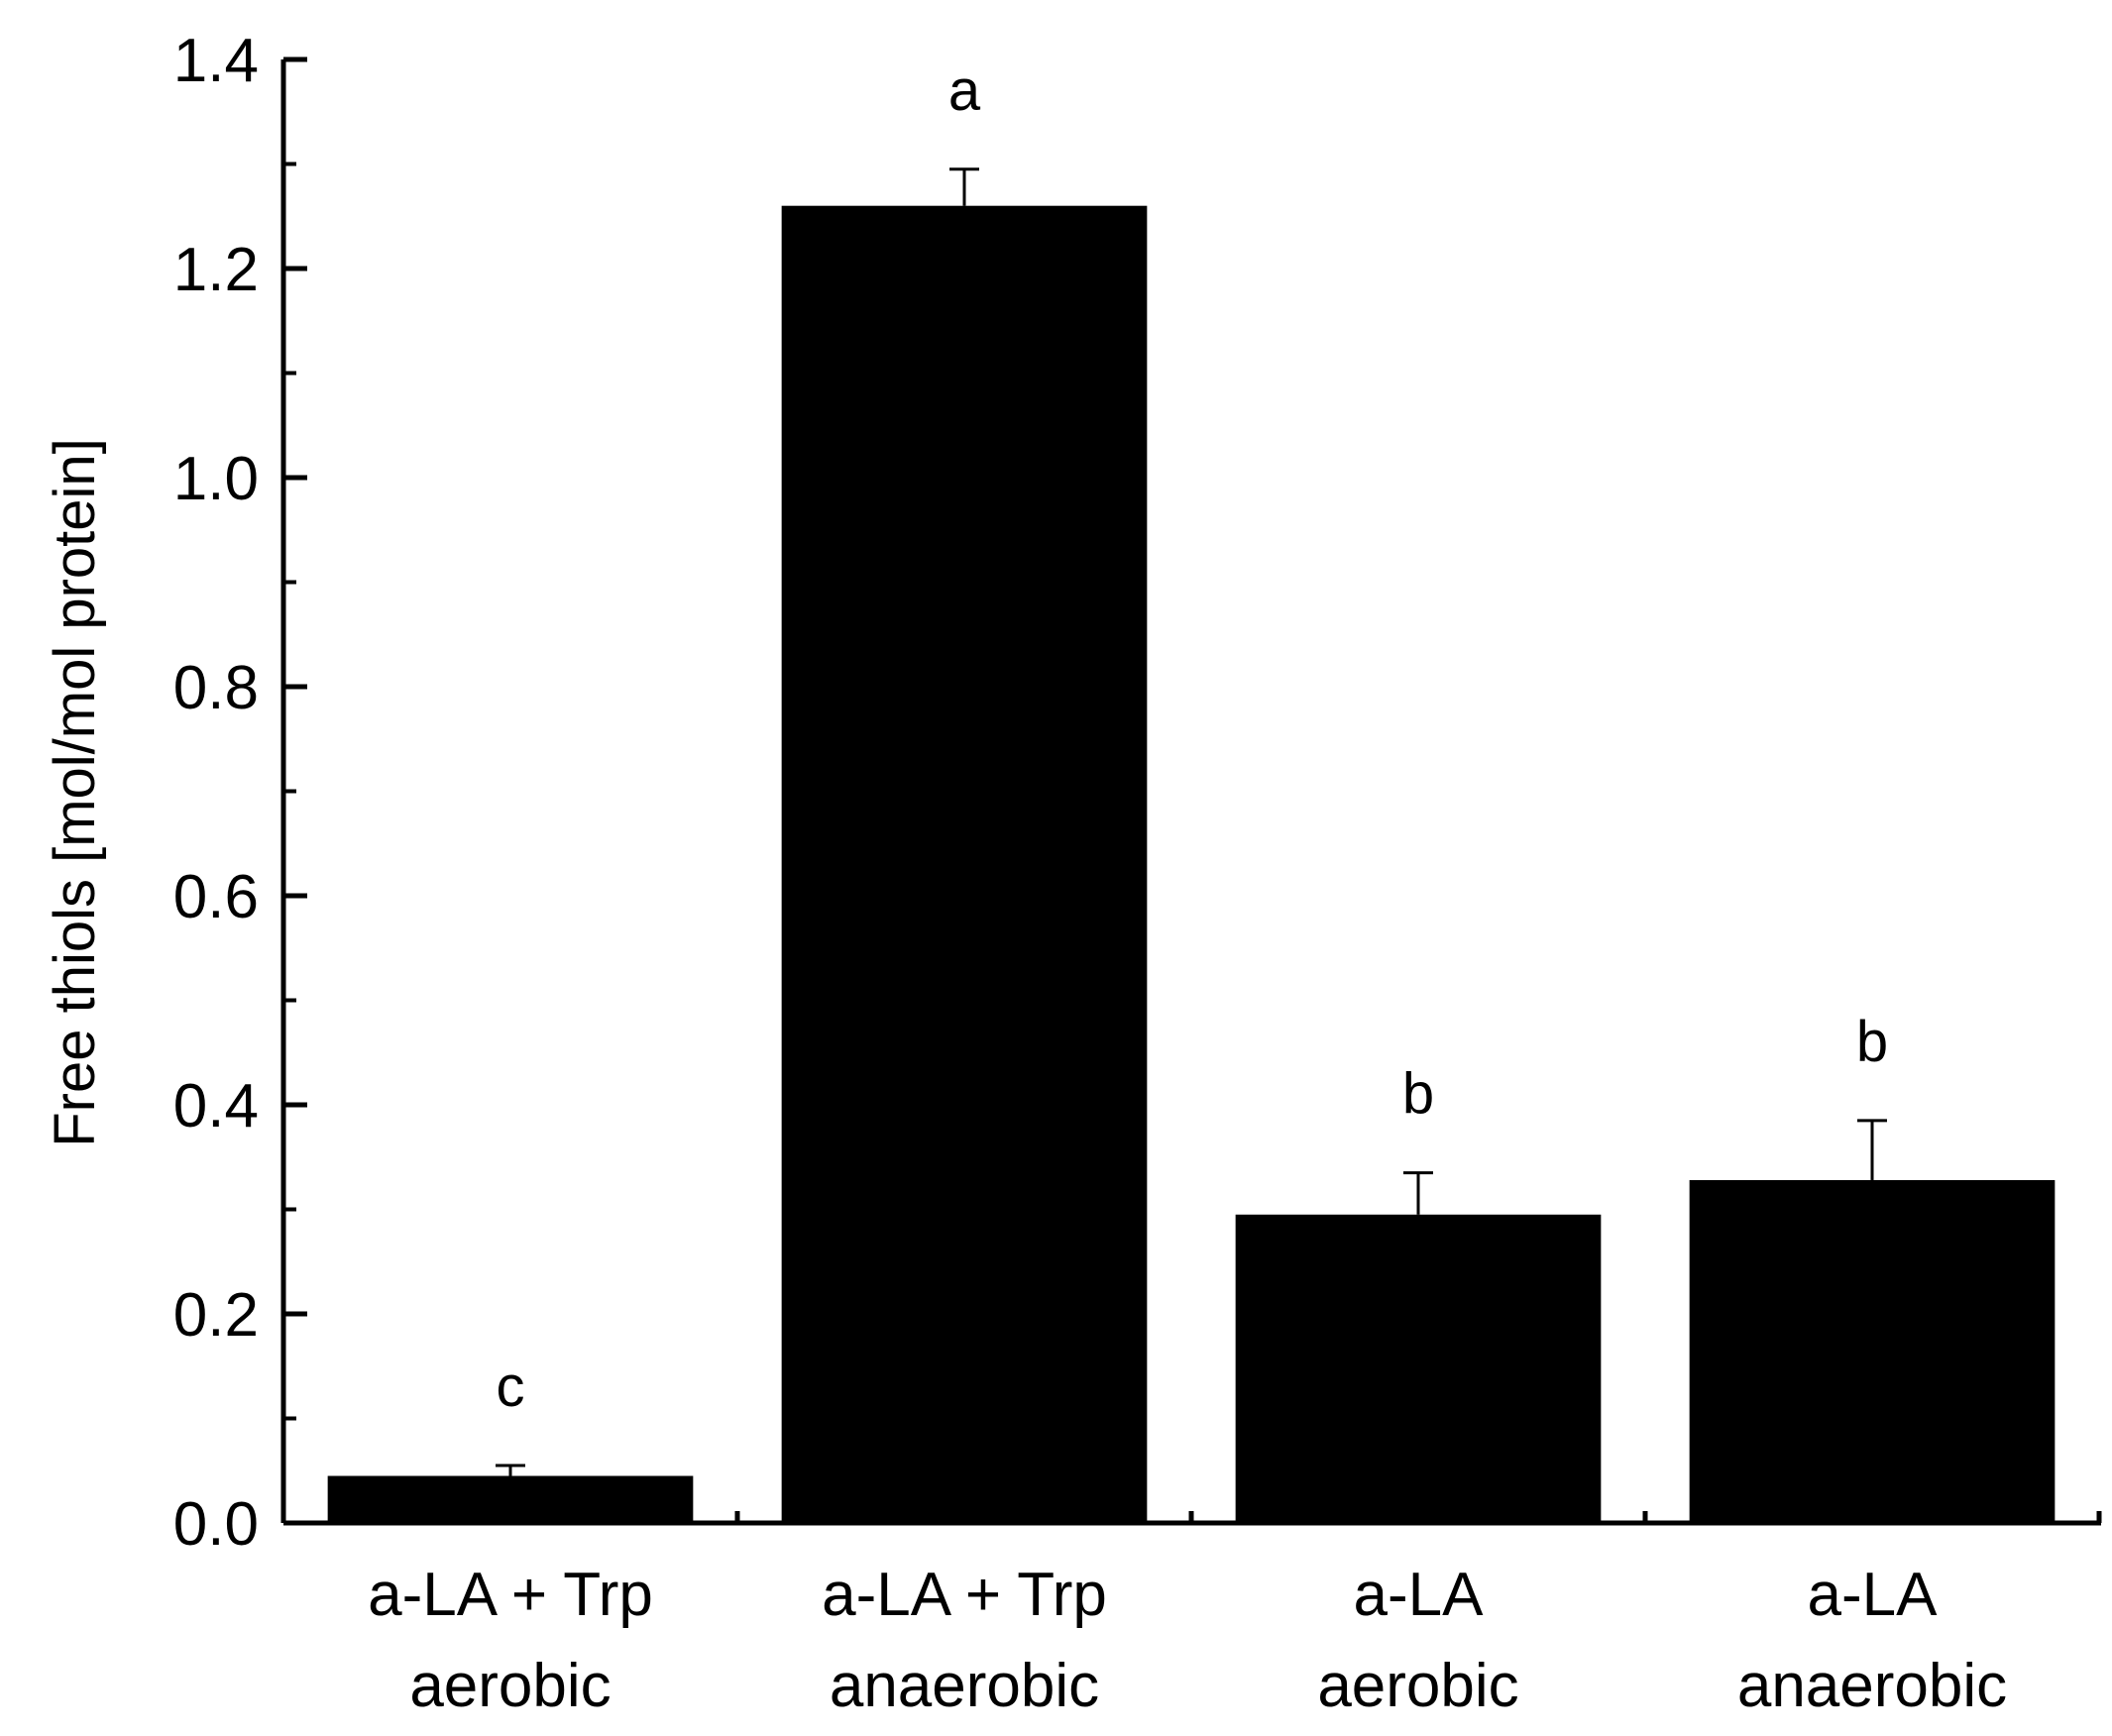 Image resolution: width=2112 pixels, height=1736 pixels. I want to click on y-ticks-group: 0.0 0.2 0.4 0.6 0.8 1.0 1.2 1.4, so click(240, 793).